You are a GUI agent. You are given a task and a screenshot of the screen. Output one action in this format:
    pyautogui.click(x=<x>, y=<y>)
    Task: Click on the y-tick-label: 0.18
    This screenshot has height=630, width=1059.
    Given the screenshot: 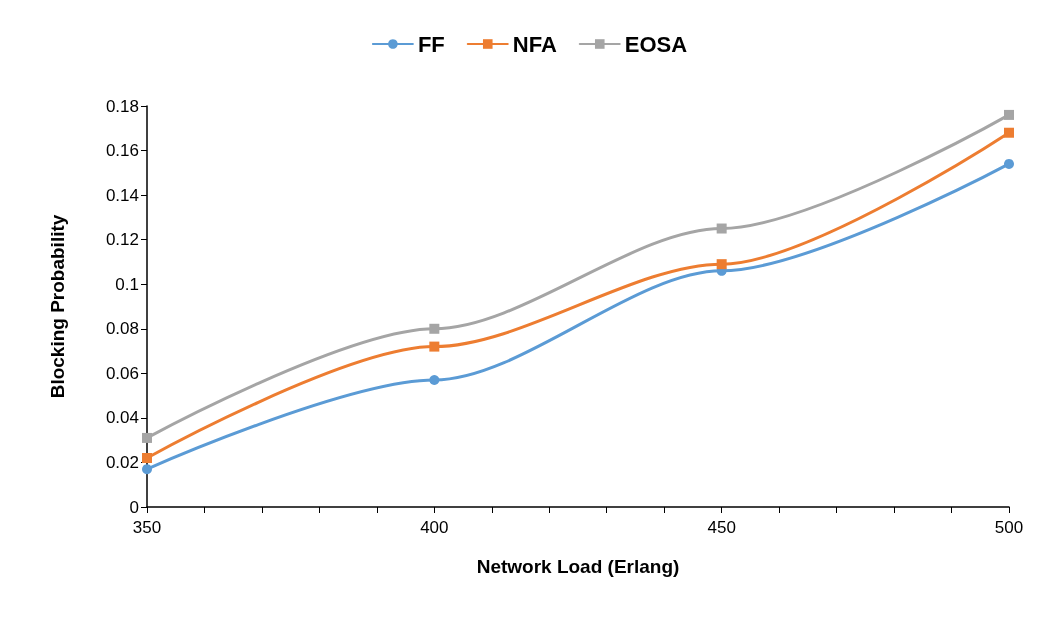 What is the action you would take?
    pyautogui.click(x=122, y=106)
    